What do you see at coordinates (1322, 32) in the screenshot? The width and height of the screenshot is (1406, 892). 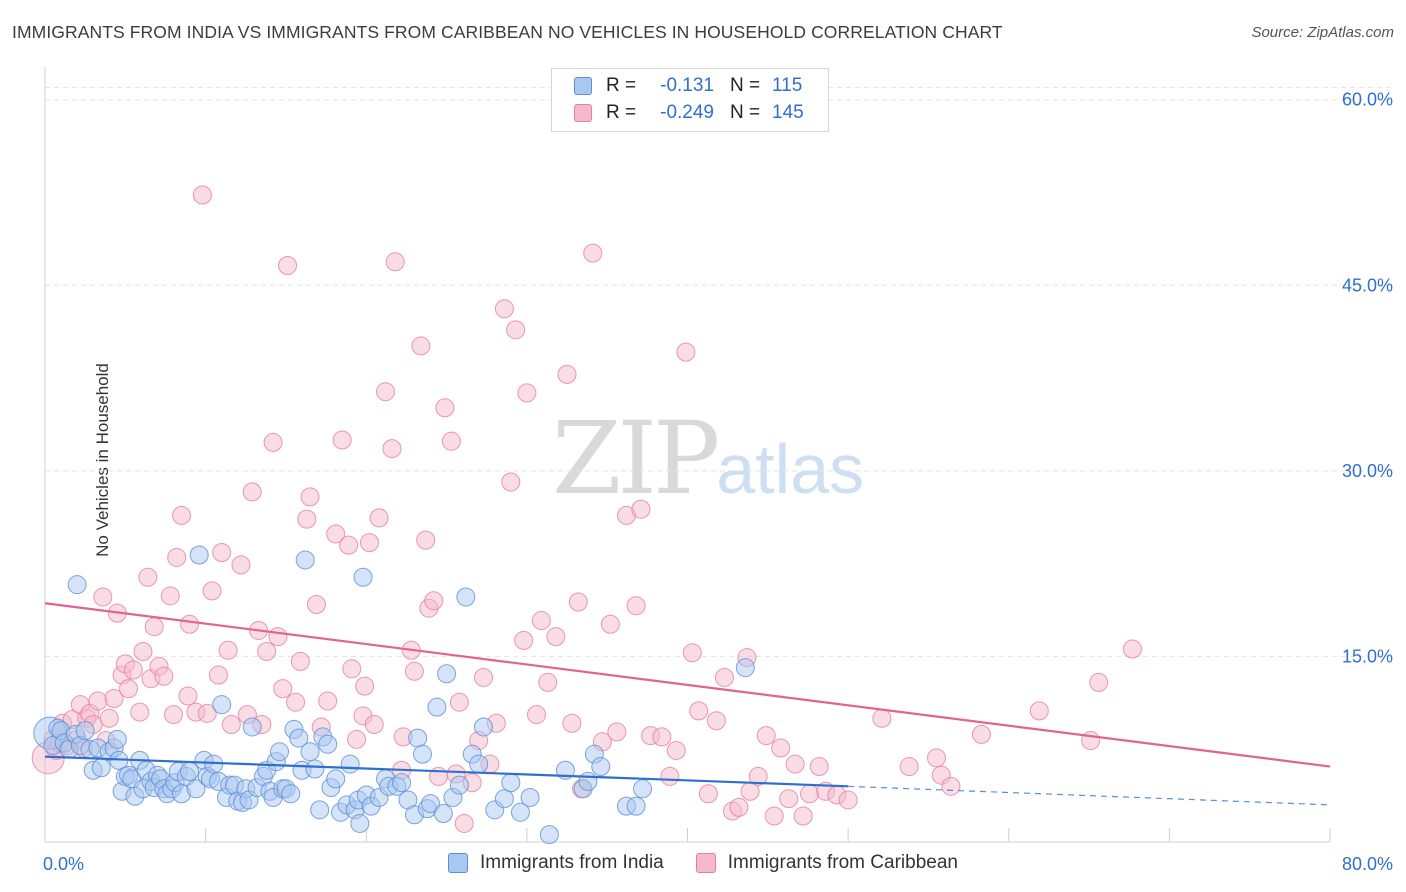 I see `source-credit: Source: ZipAtlas.com` at bounding box center [1322, 32].